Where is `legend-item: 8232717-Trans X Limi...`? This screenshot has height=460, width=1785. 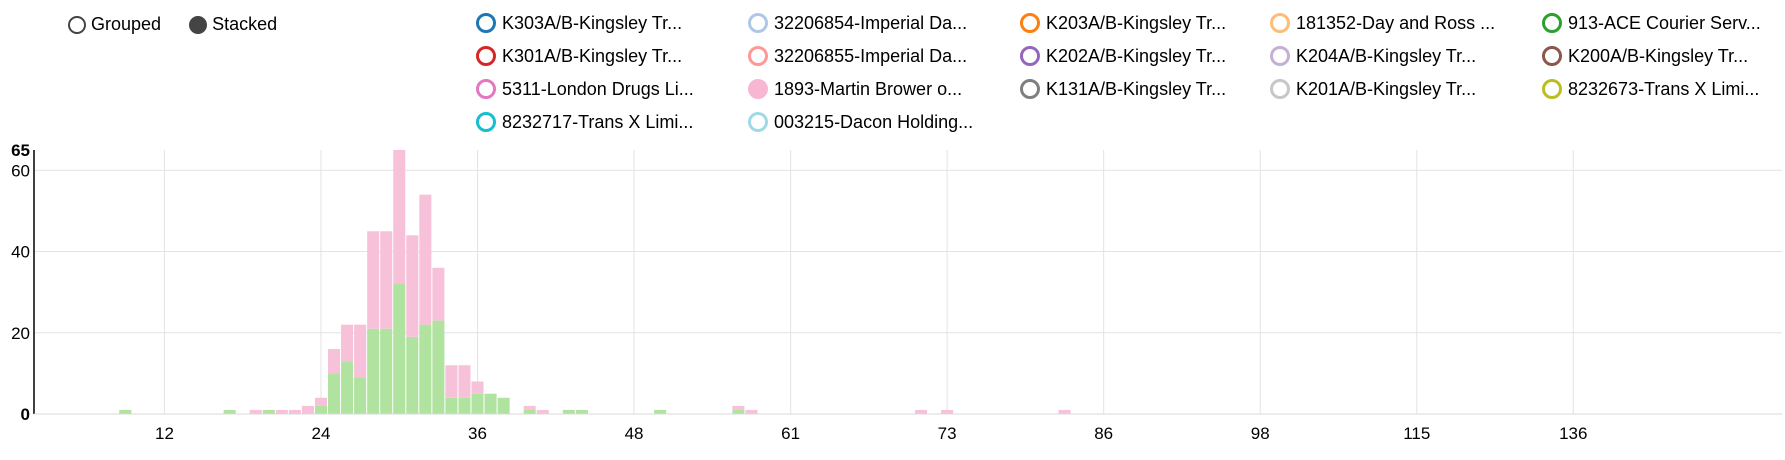
legend-item: 8232717-Trans X Limi... is located at coordinates (612, 122).